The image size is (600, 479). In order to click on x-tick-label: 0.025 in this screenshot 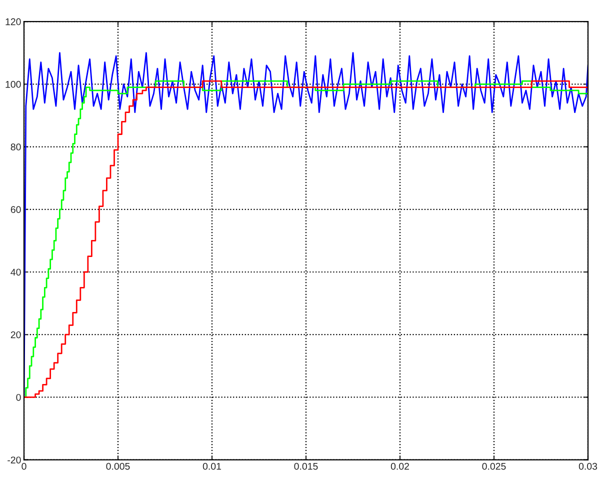, I will do `click(494, 466)`.